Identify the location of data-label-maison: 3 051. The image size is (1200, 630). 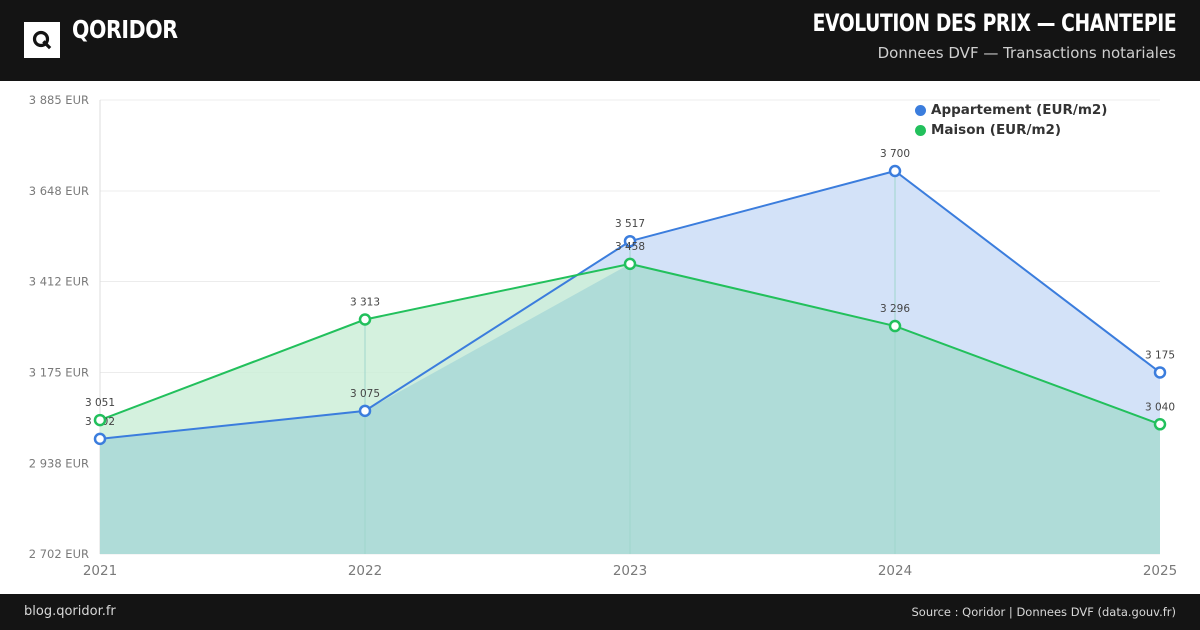
(100, 403).